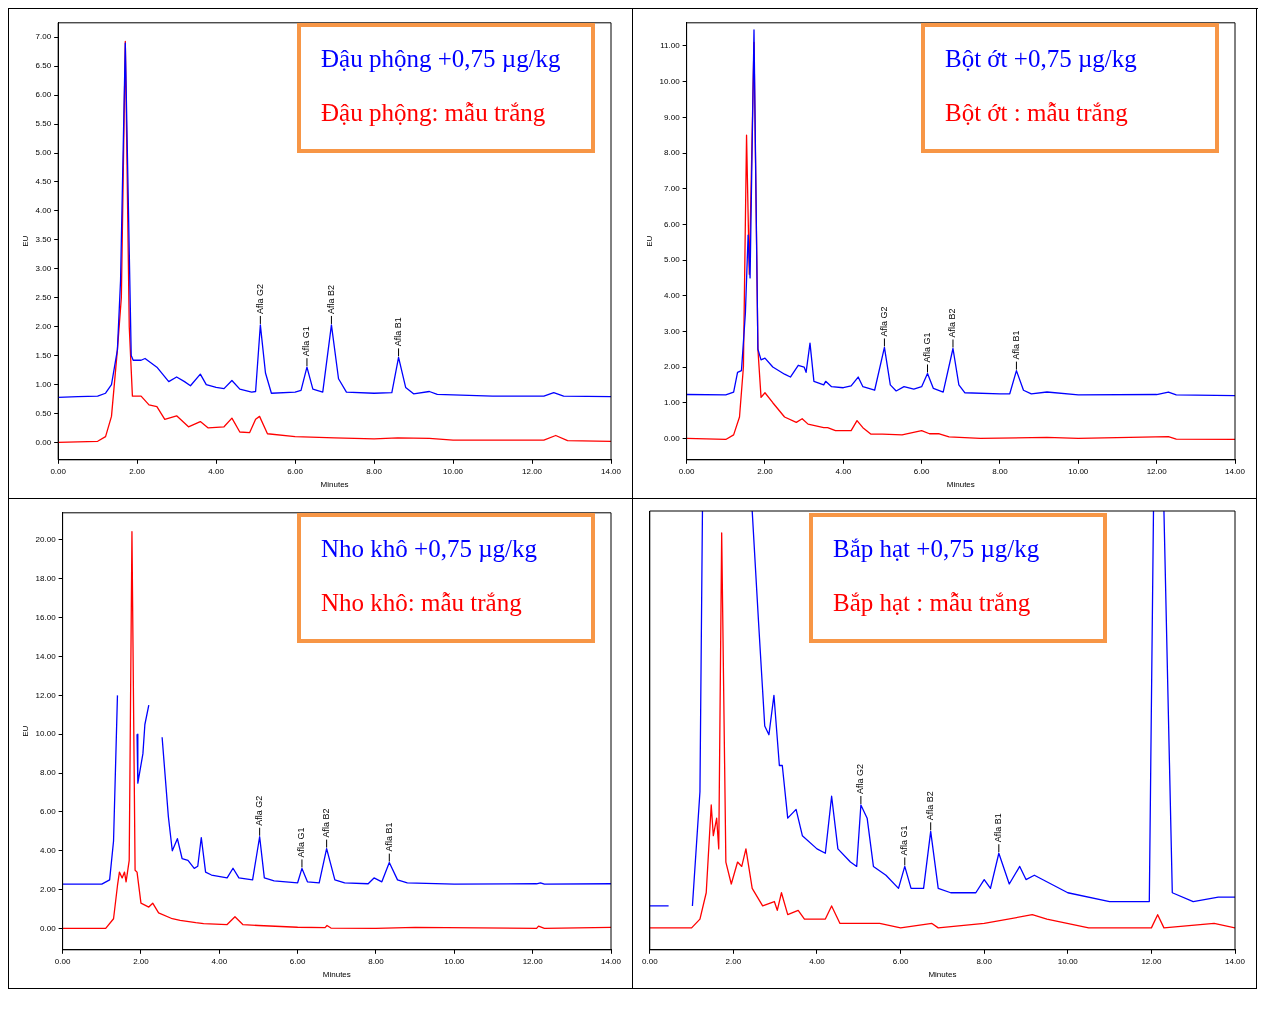 The width and height of the screenshot is (1265, 1014). Describe the element at coordinates (422, 603) in the screenshot. I see `text: Nho khô: mẫu trắng` at that location.